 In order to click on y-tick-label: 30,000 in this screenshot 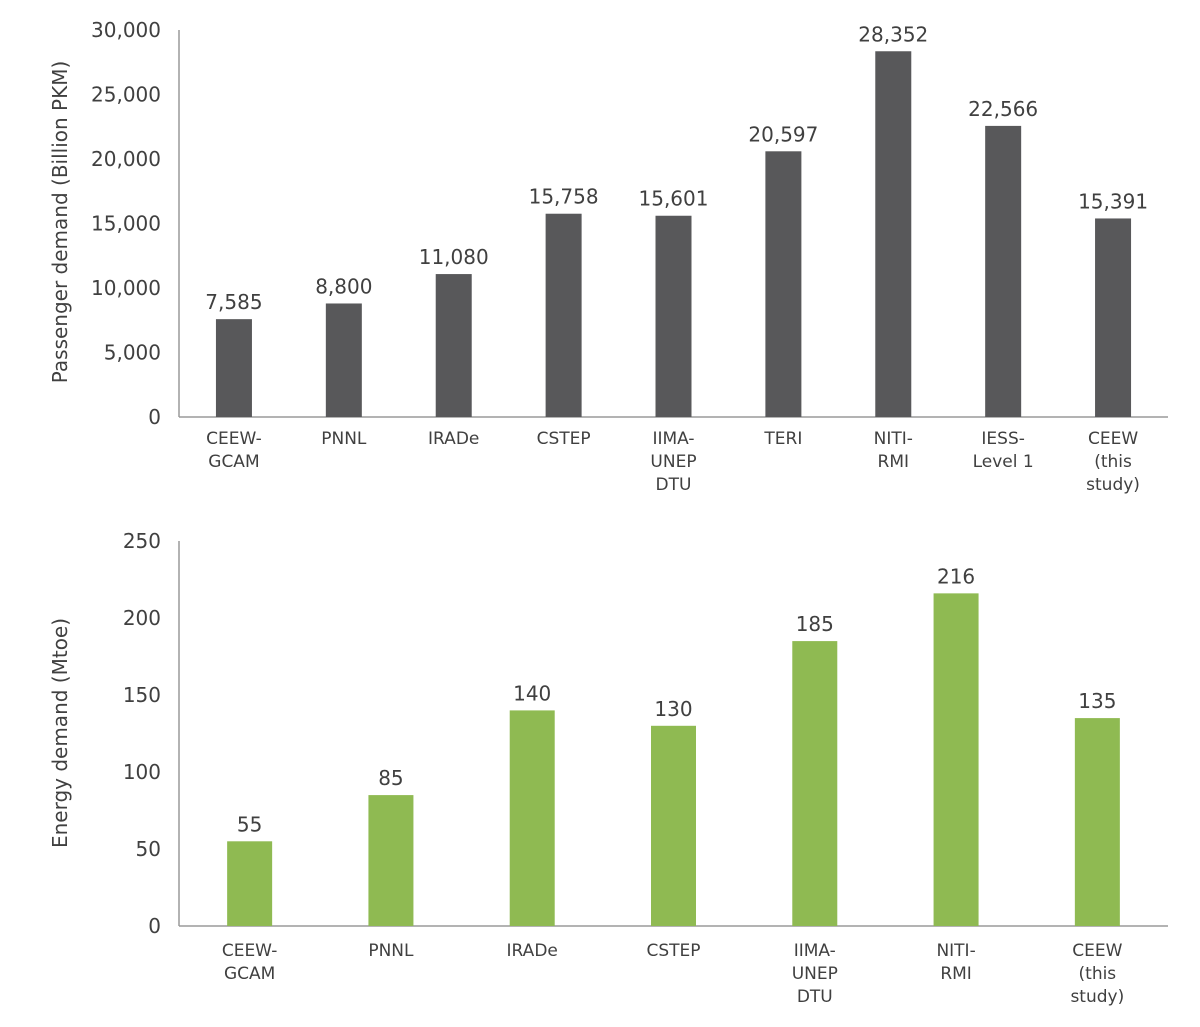, I will do `click(126, 30)`.